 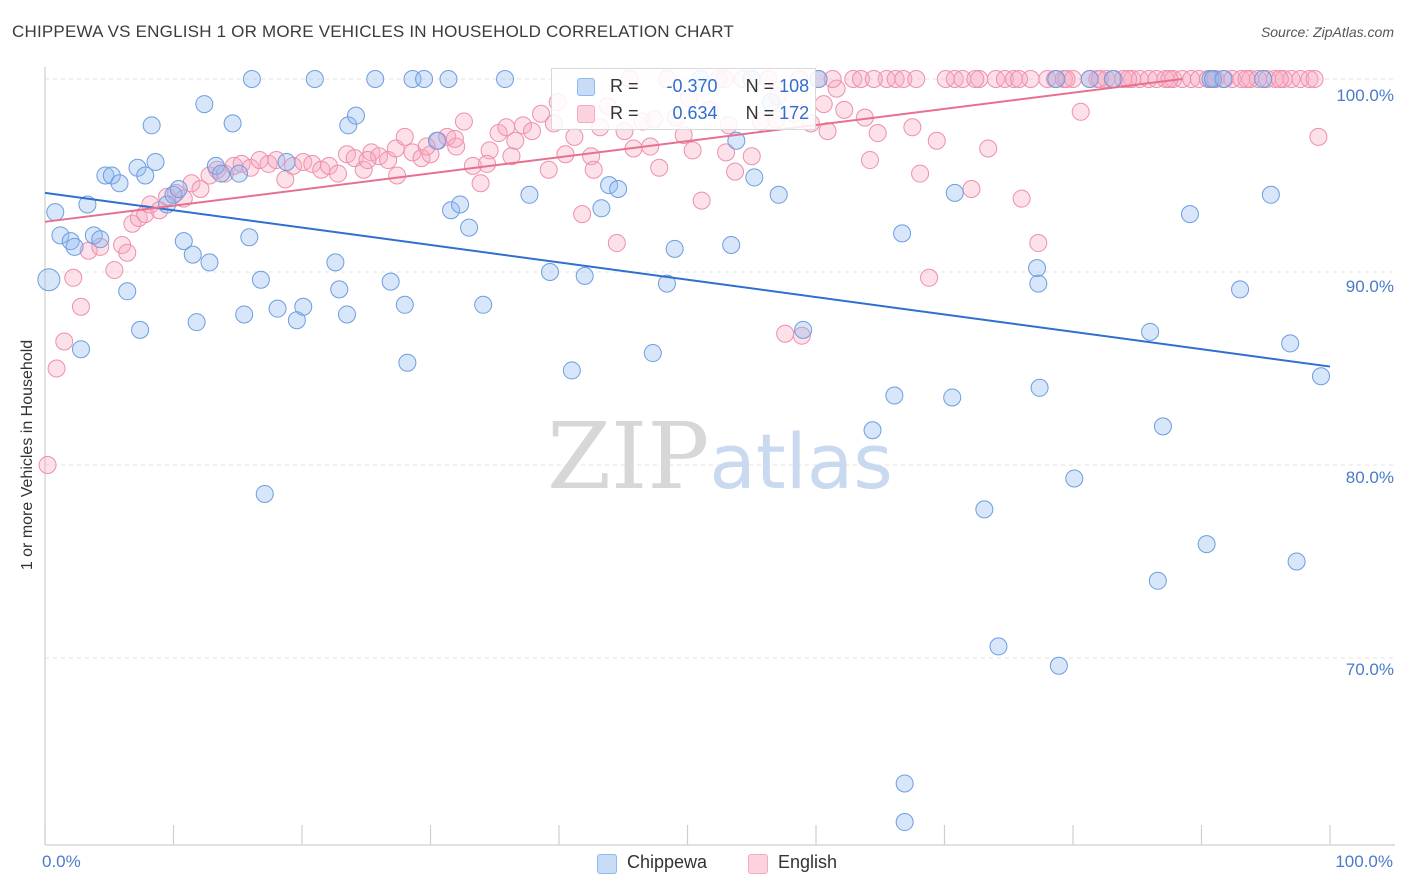 What do you see at coordinates (61, 861) in the screenshot?
I see `x-tick-min: 0.0%` at bounding box center [61, 861].